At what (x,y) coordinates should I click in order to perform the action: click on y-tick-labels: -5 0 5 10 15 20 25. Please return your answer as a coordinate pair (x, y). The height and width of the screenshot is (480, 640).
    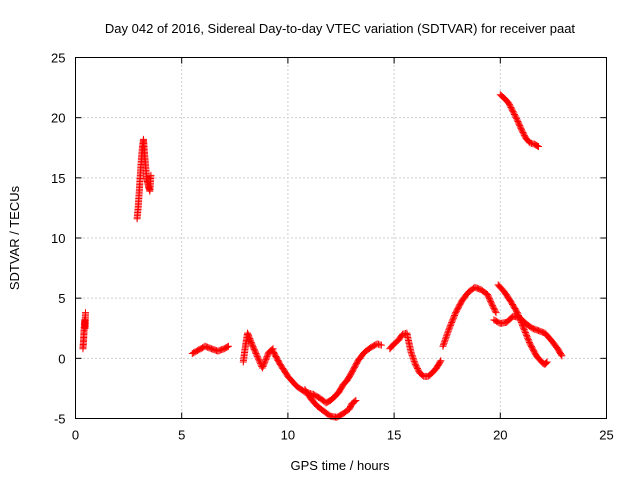
    Looking at the image, I should click on (58, 239).